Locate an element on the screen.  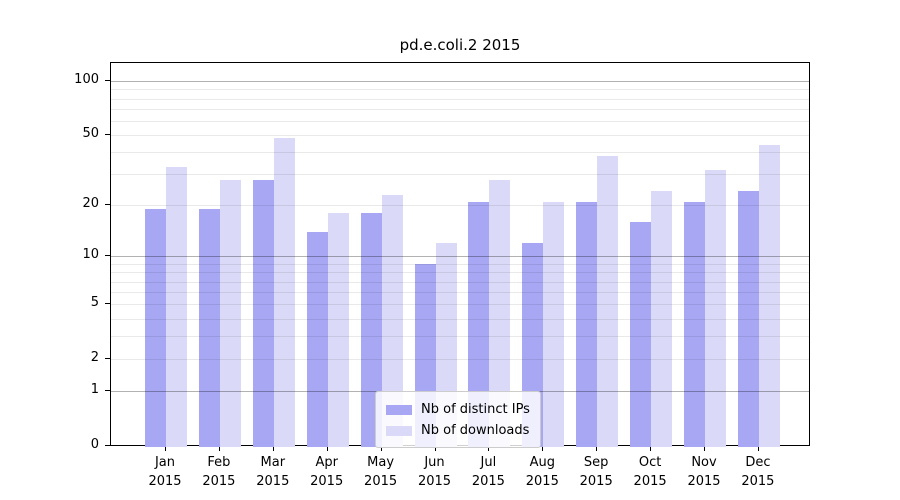
bar-downloads-jul is located at coordinates (500, 313).